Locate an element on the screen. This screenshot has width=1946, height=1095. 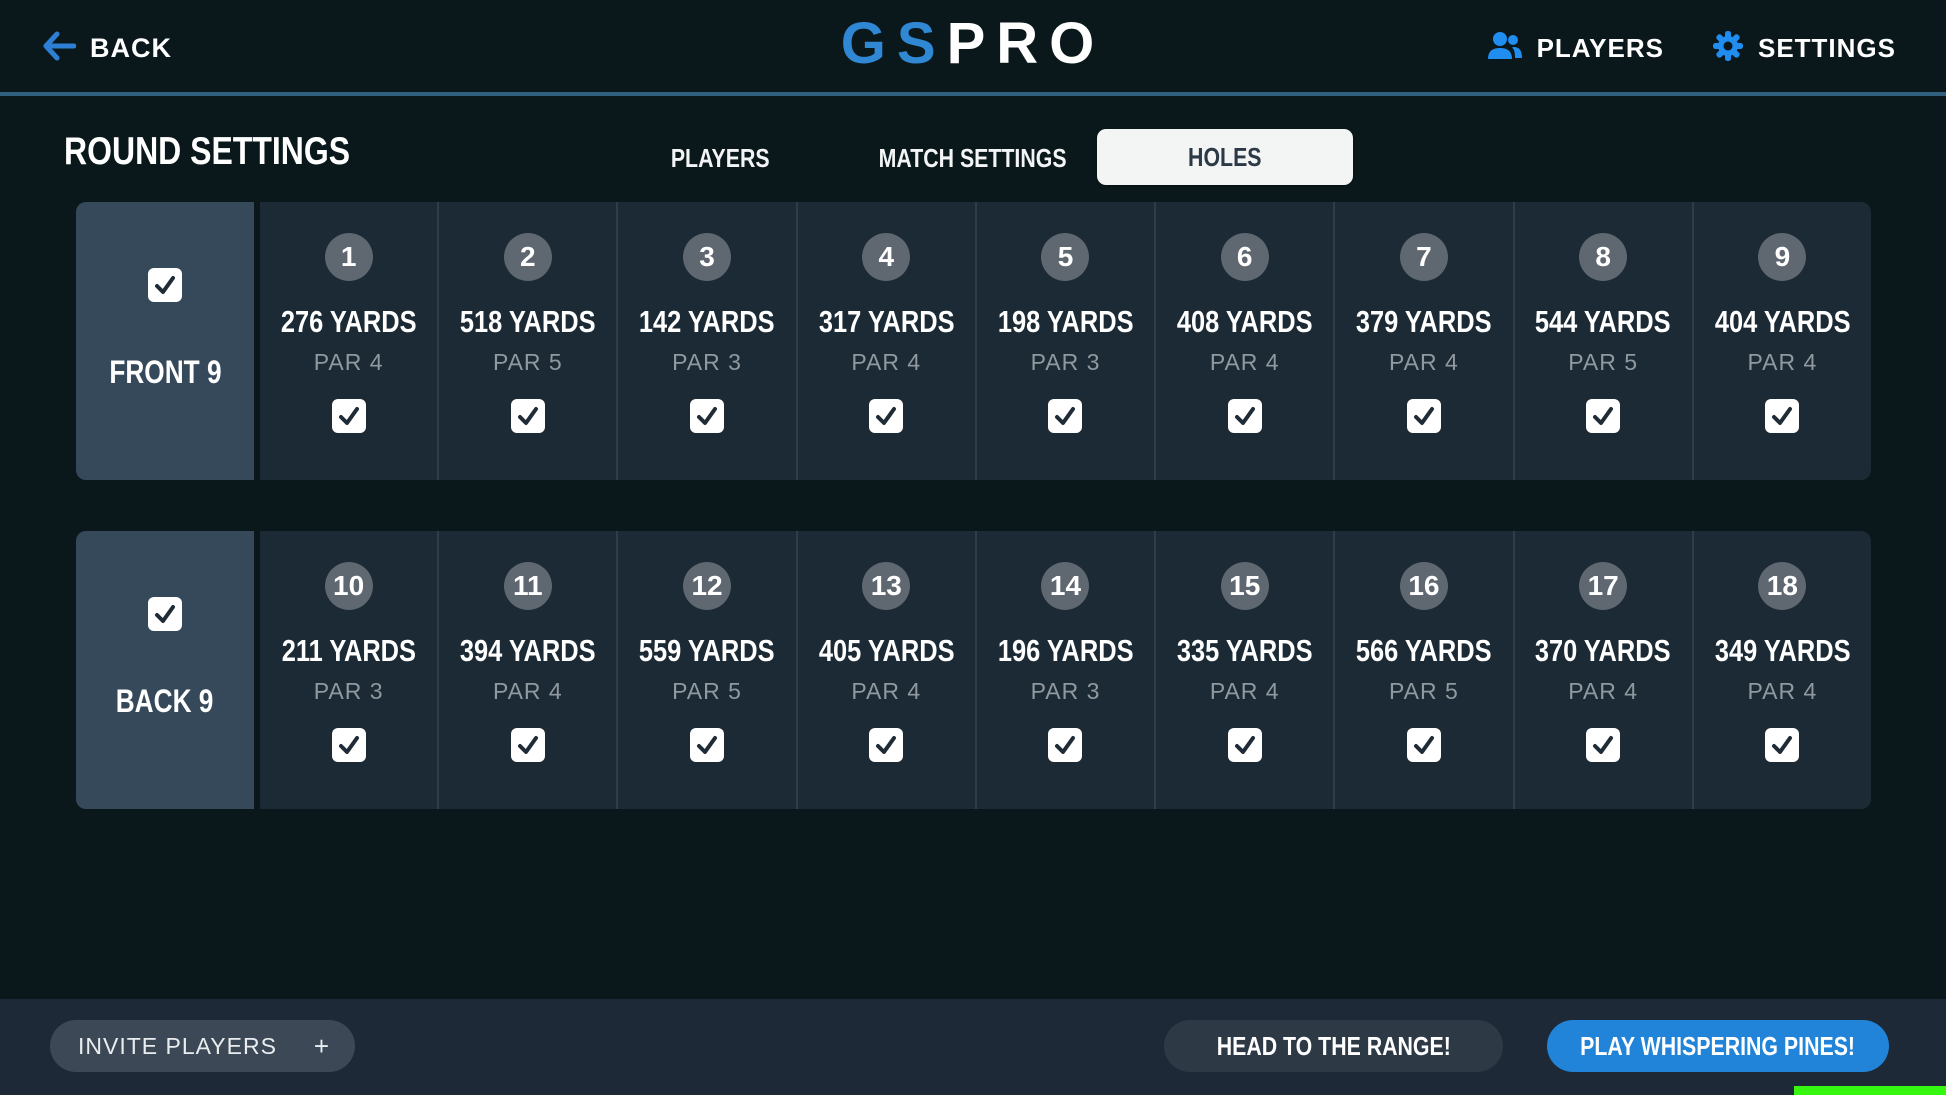
hole-yards: 349 YARDS is located at coordinates (1782, 650).